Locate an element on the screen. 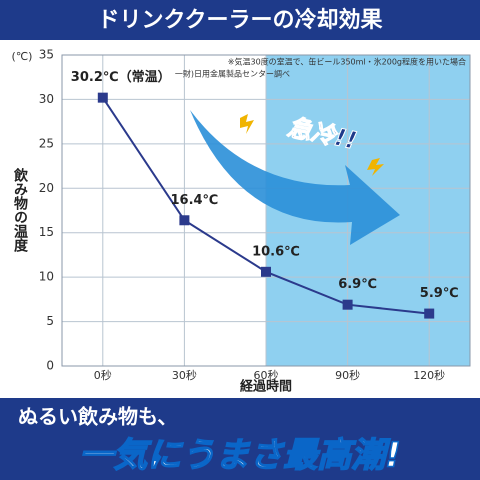  cooling-arrow is located at coordinates (295, 177).